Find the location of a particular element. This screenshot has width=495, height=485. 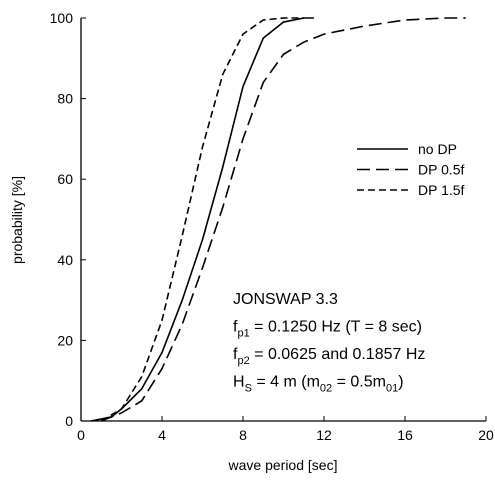

y-tick-label: 0 is located at coordinates (69, 421).